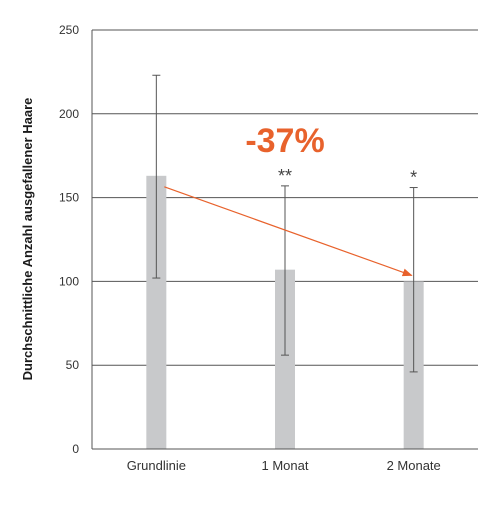 The image size is (500, 505). Describe the element at coordinates (285, 176) in the screenshot. I see `significance-marker: **` at that location.